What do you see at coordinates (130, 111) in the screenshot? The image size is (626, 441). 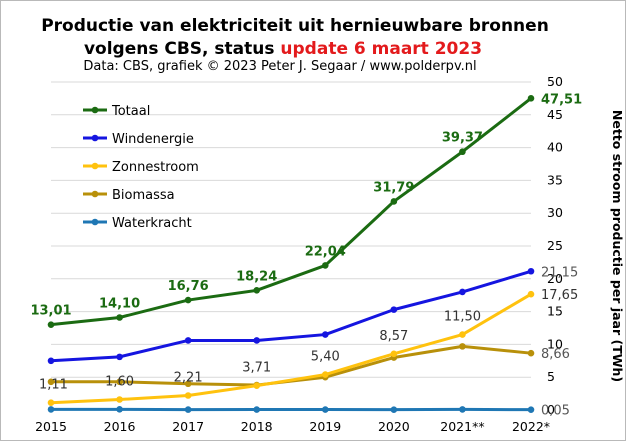 I see `legend-entry: Totaal` at bounding box center [130, 111].